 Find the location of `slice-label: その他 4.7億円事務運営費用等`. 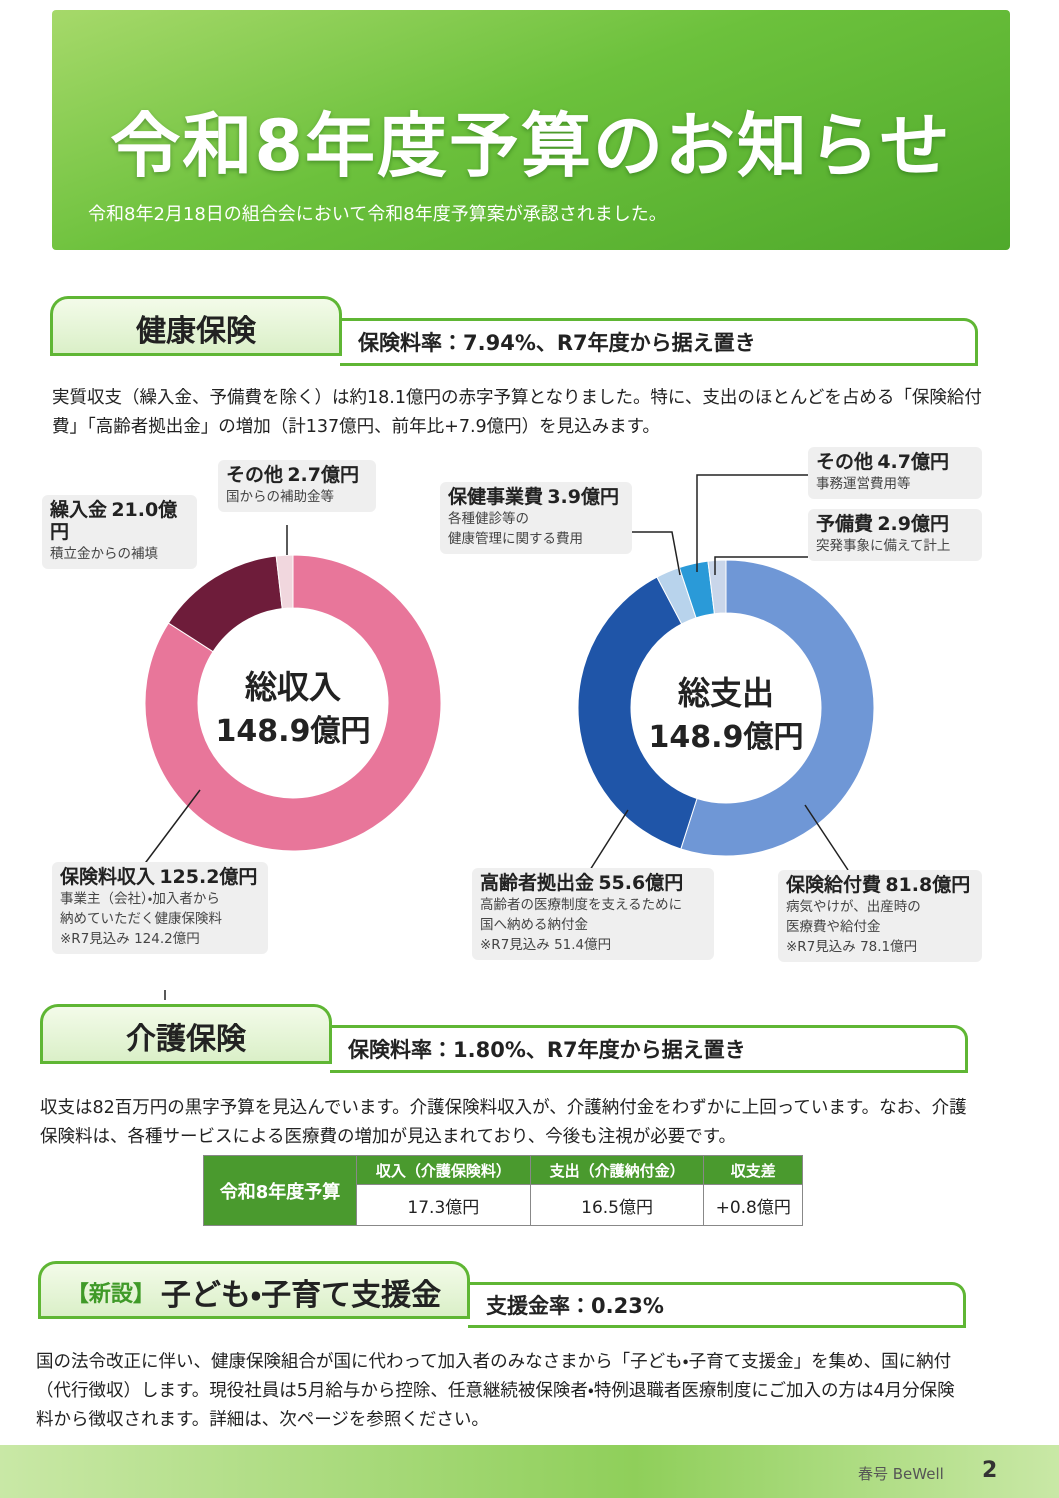

slice-label: その他 4.7億円事務運営費用等 is located at coordinates (895, 473).